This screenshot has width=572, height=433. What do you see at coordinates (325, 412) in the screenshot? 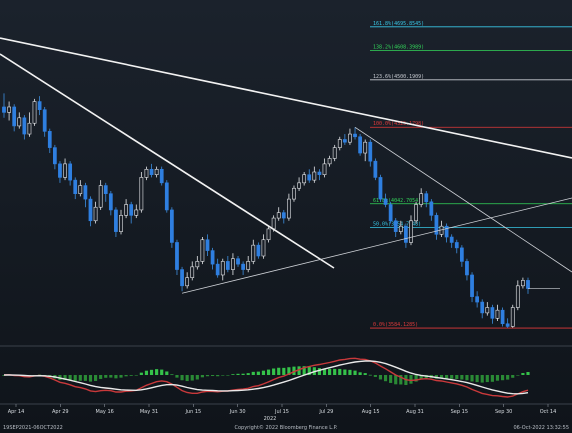
I see `x-tick-label: Jul 29` at bounding box center [325, 412].